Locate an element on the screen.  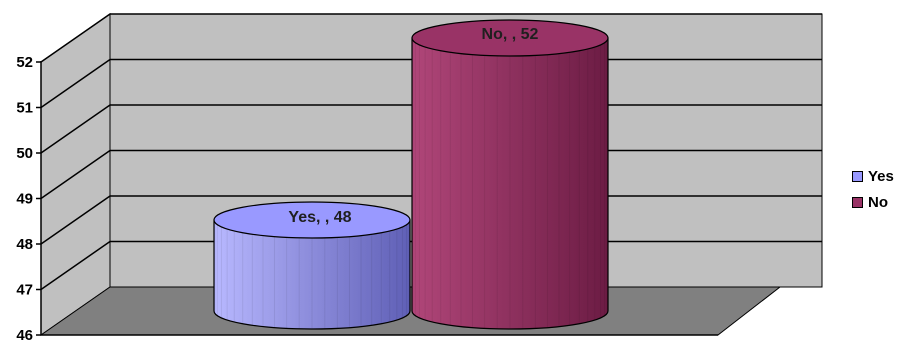
y-tick-label: 49 is located at coordinates (24, 199).